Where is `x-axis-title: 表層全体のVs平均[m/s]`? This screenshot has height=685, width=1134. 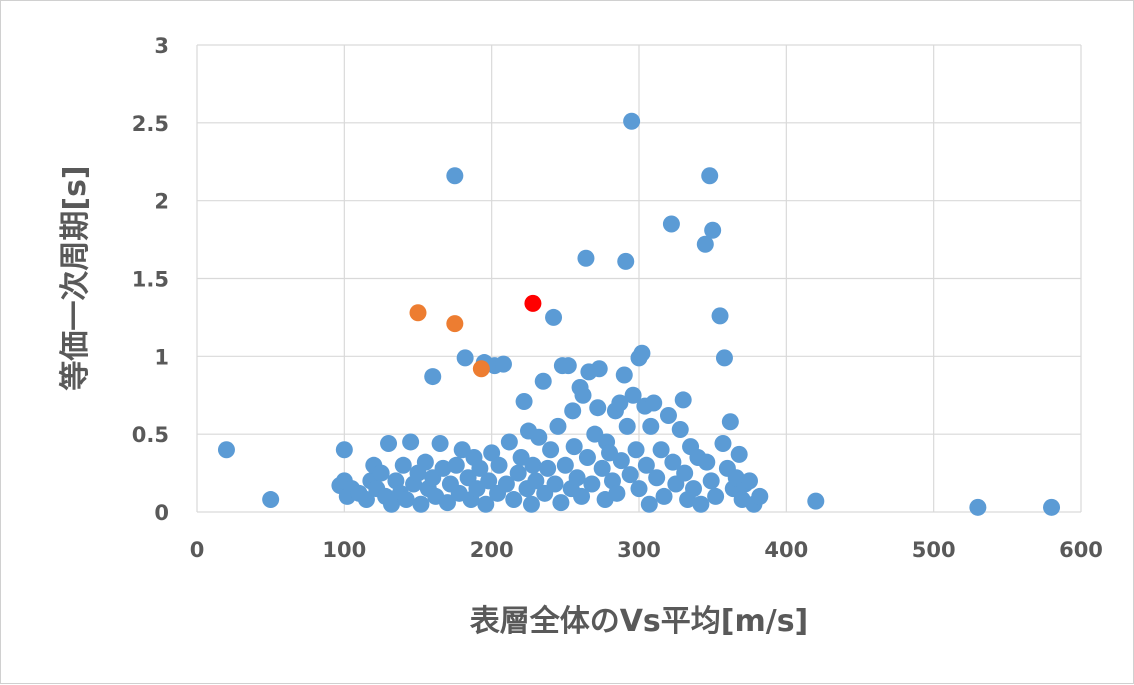
x-axis-title: 表層全体のVs平均[m/s] is located at coordinates (639, 621).